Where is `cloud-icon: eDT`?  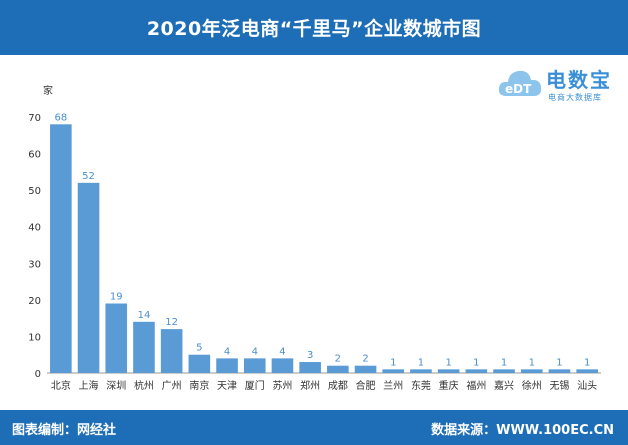
cloud-icon: eDT is located at coordinates (520, 83).